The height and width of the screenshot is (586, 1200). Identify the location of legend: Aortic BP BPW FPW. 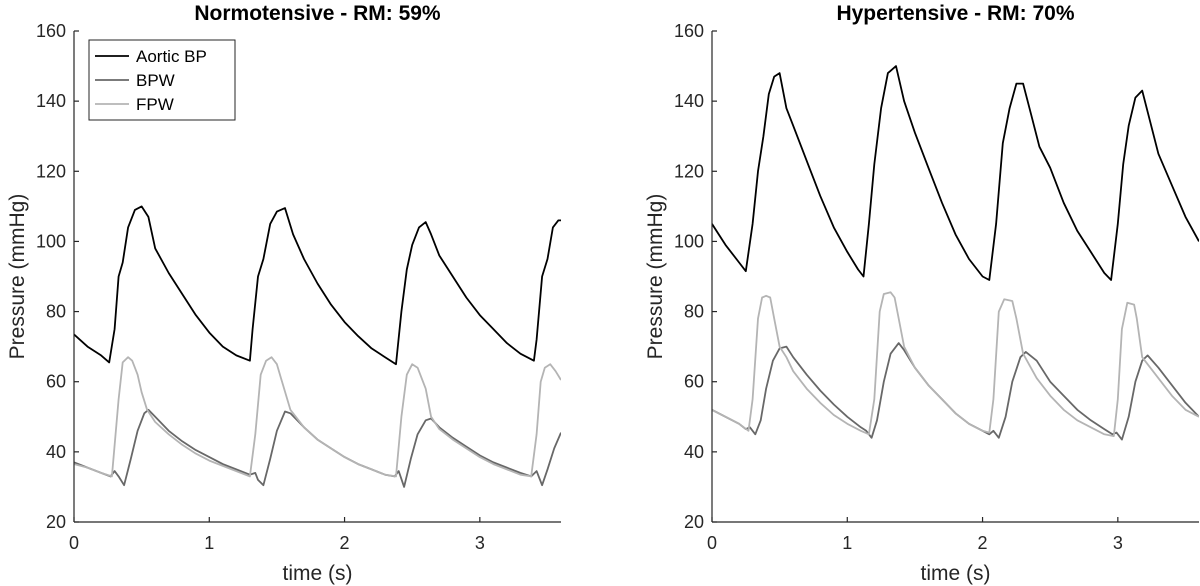
(162, 80).